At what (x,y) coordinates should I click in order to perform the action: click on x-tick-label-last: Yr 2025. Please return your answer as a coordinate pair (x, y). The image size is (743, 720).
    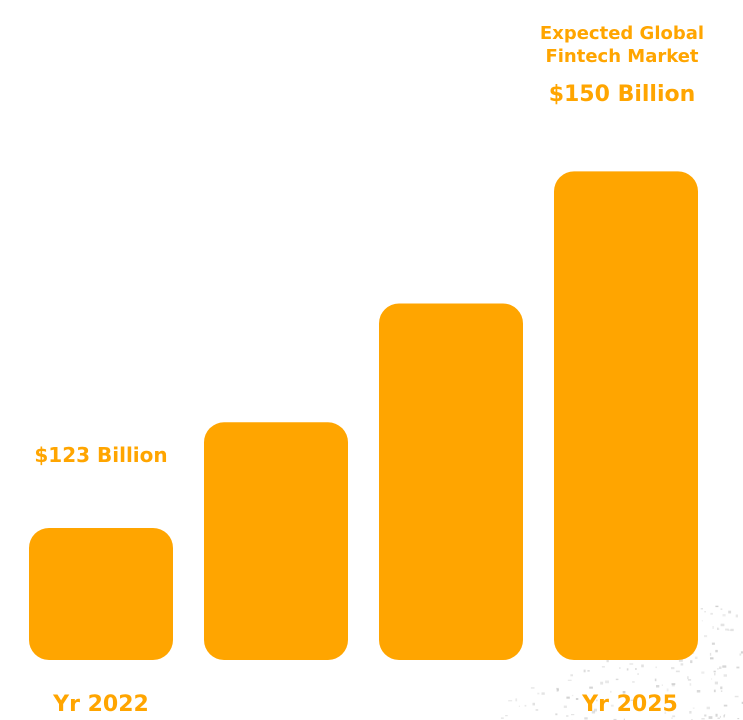
    Looking at the image, I should click on (629, 704).